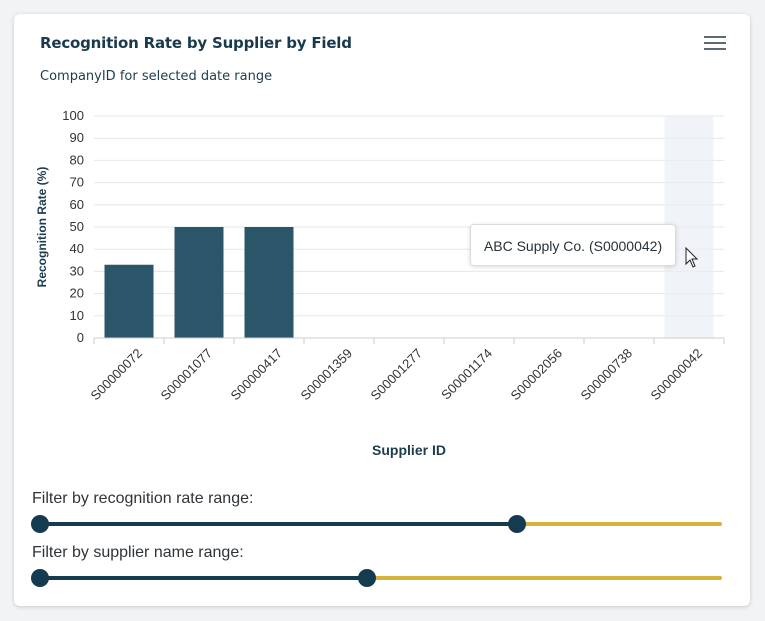  Describe the element at coordinates (156, 76) in the screenshot. I see `chart-subtitle: CompanyID for selected date range` at that location.